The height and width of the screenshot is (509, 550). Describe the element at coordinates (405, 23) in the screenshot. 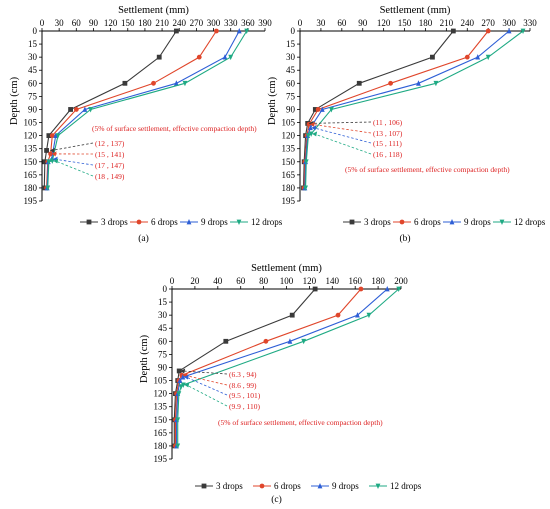

I see `x-tick-label: 150` at that location.